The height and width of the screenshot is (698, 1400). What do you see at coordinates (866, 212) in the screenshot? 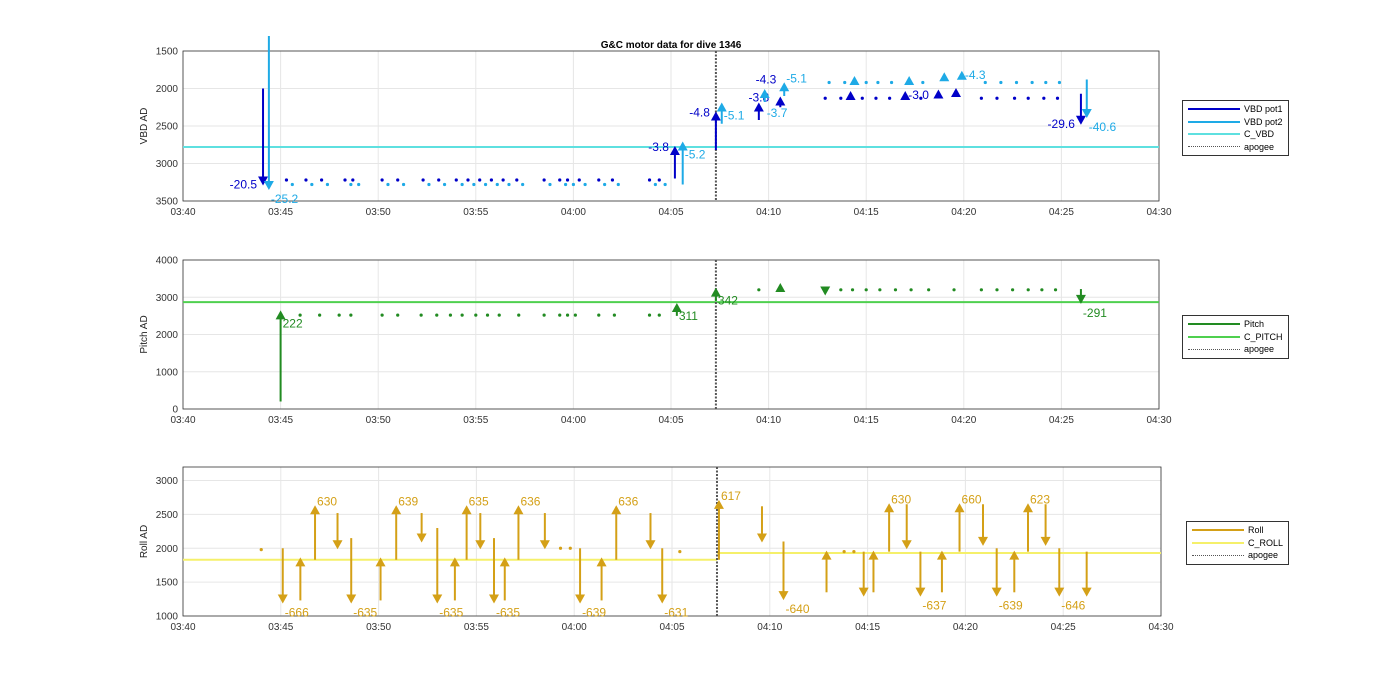
I see `x-tick-label: 04:15` at bounding box center [866, 212].